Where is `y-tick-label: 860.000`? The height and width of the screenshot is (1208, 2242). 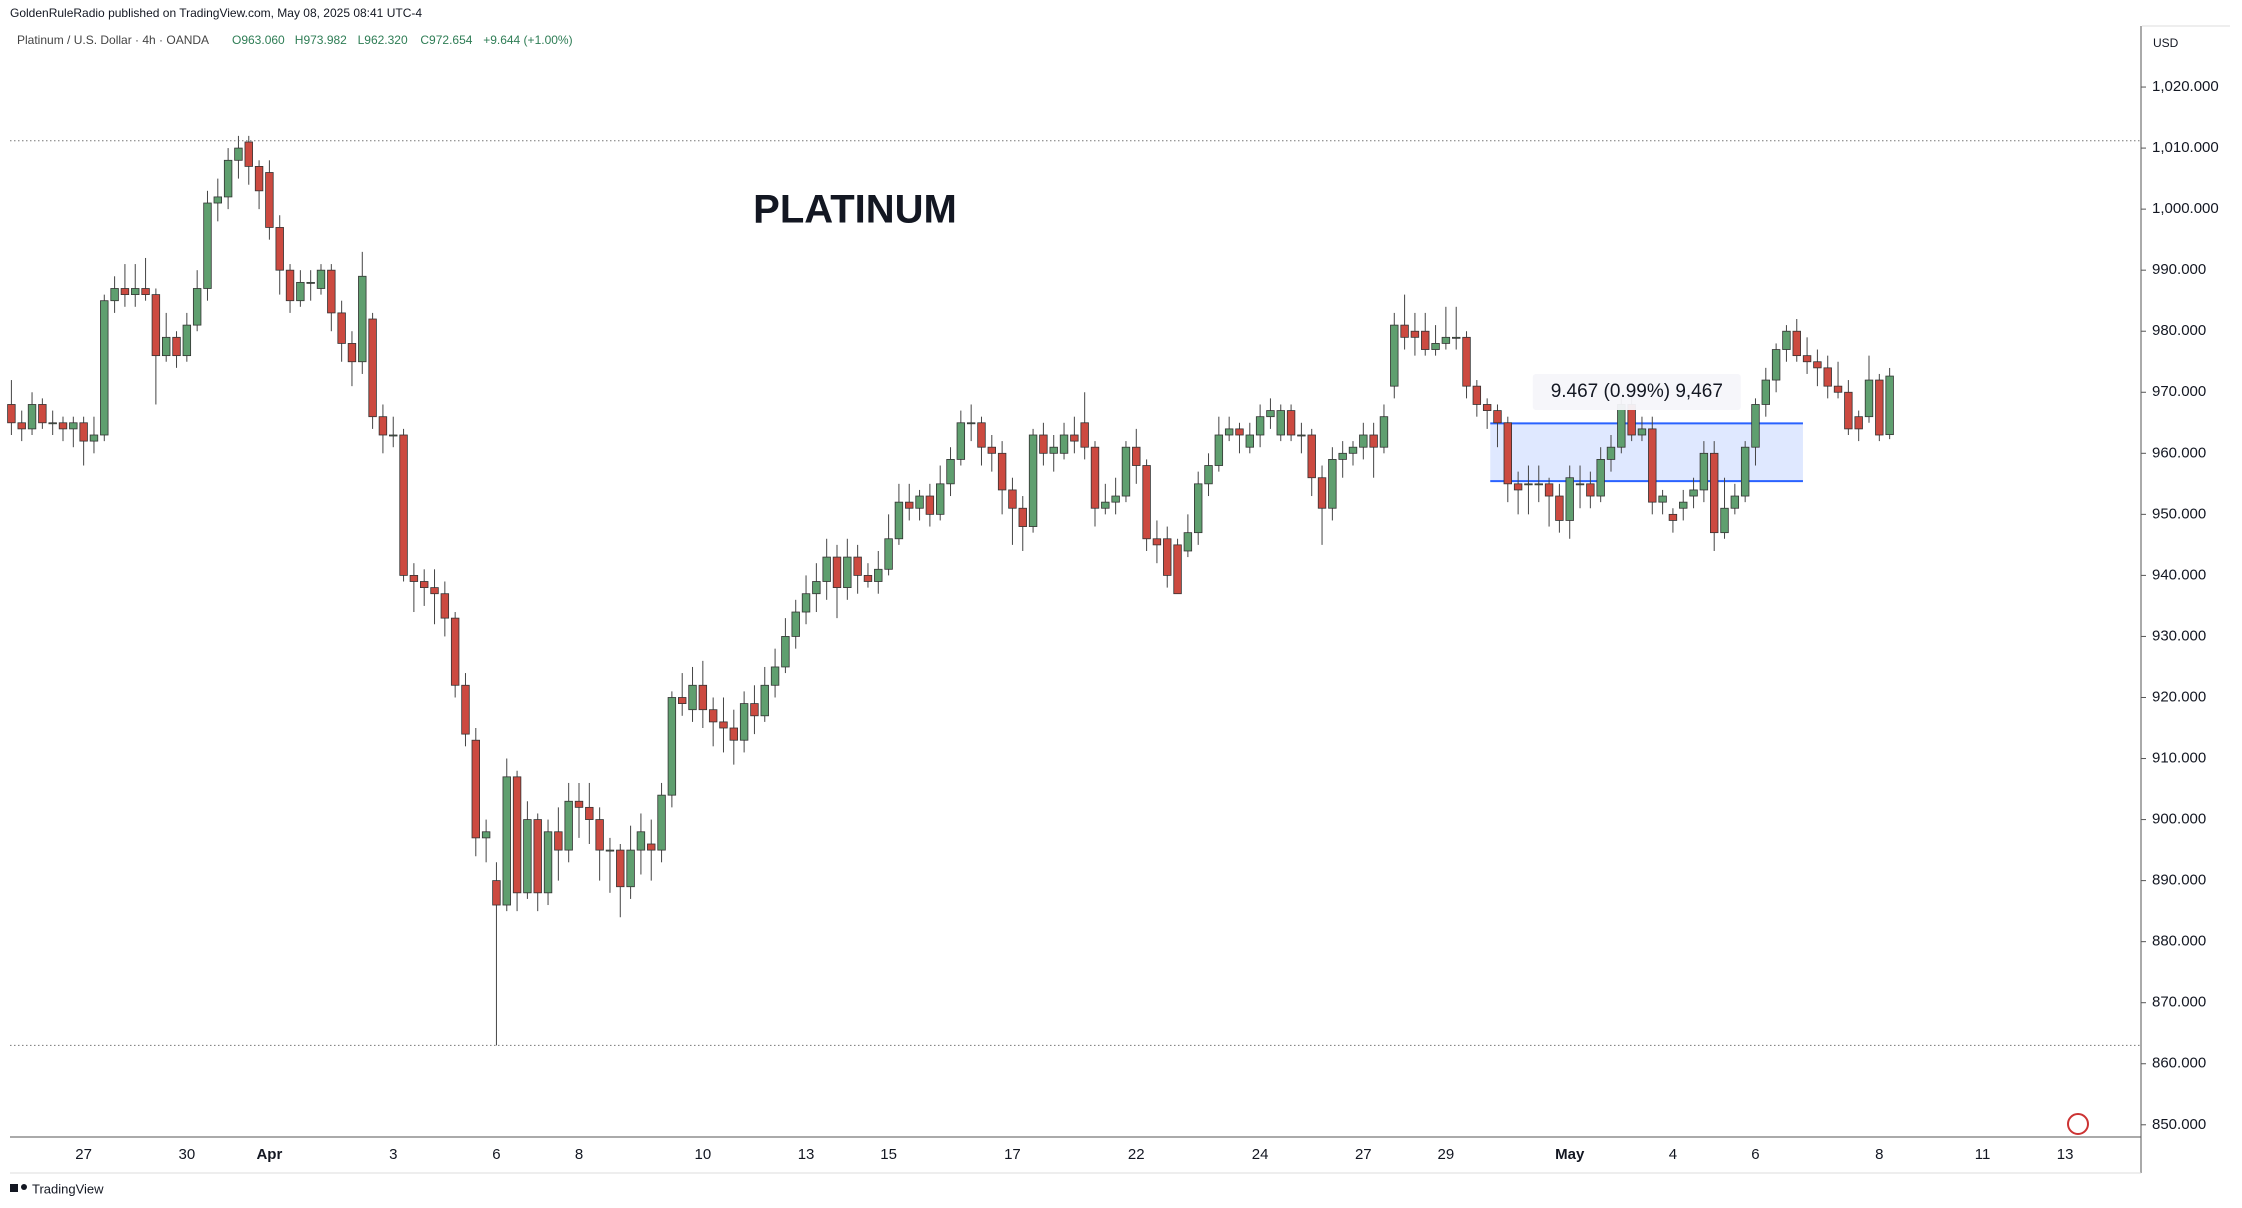
y-tick-label: 860.000 is located at coordinates (2179, 1063).